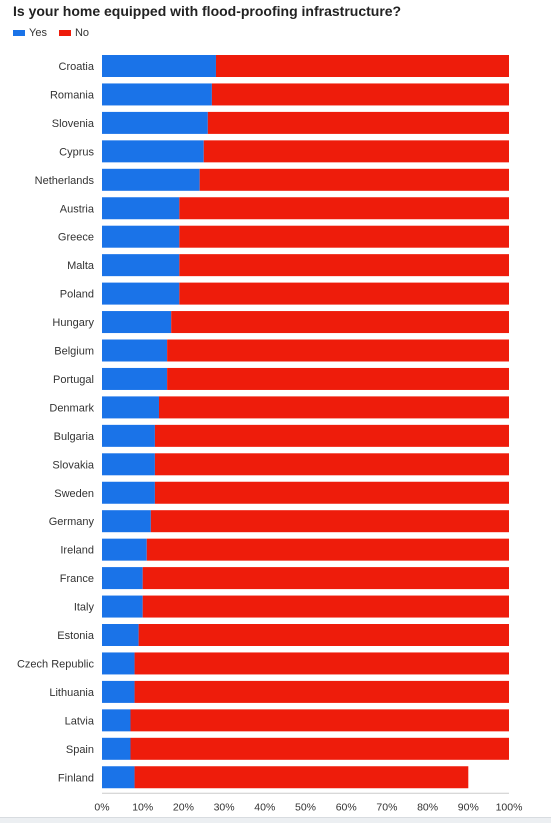 This screenshot has height=823, width=551. I want to click on bar-no-poland, so click(344, 293).